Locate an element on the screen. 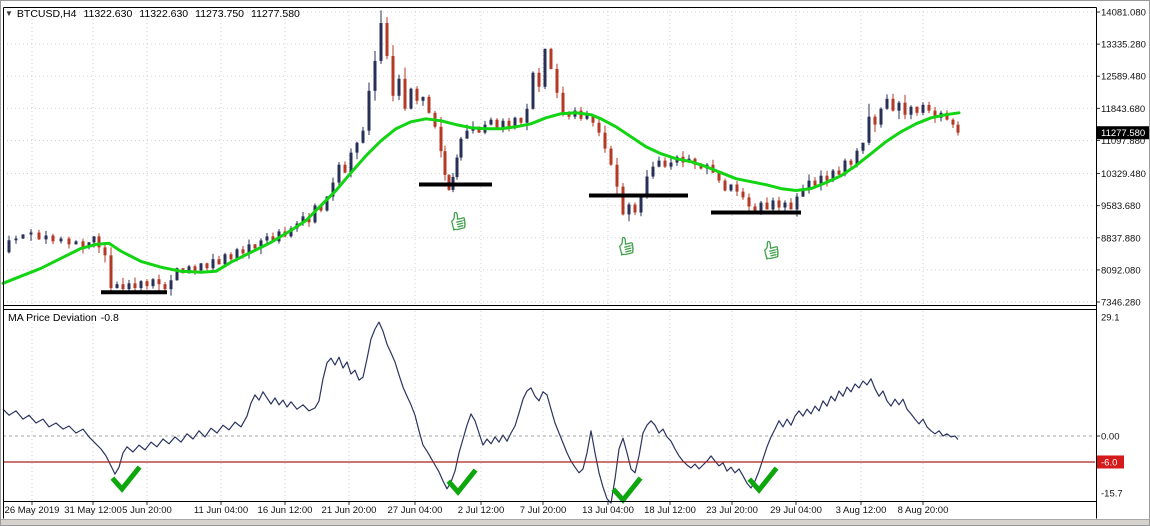  time-label: 31 May 12:00 is located at coordinates (93, 510).